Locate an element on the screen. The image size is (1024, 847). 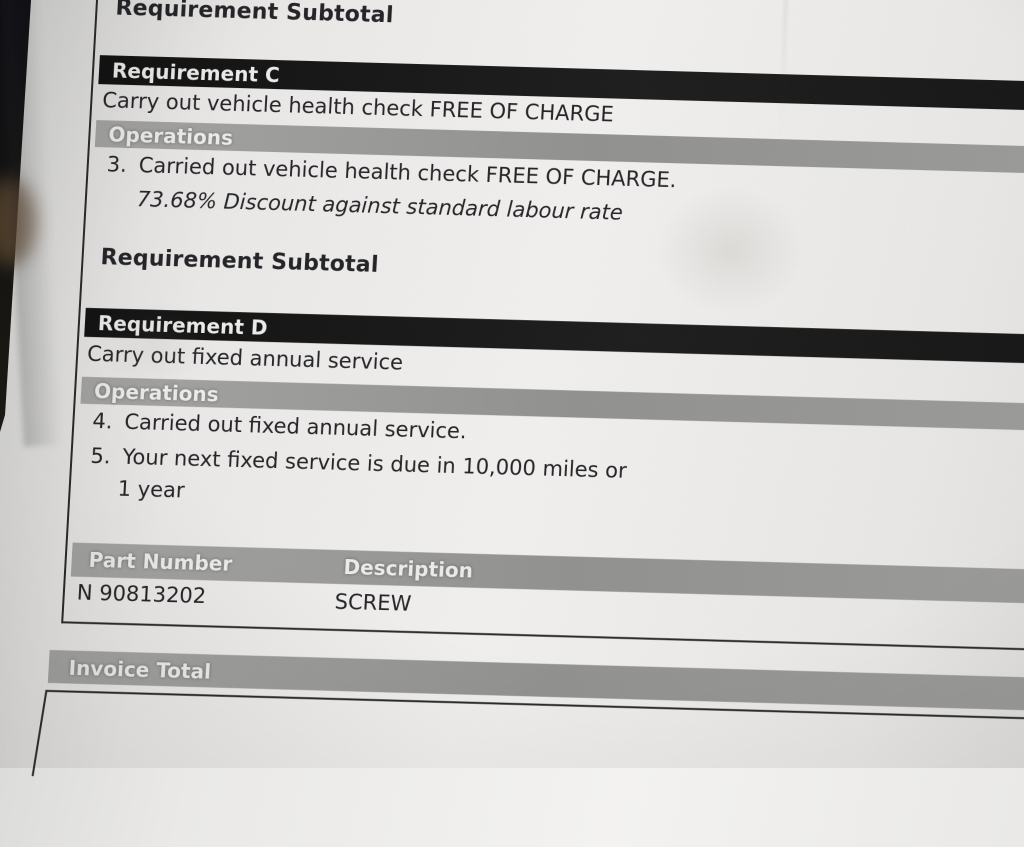
operation-item-number: 4. is located at coordinates (102, 421).